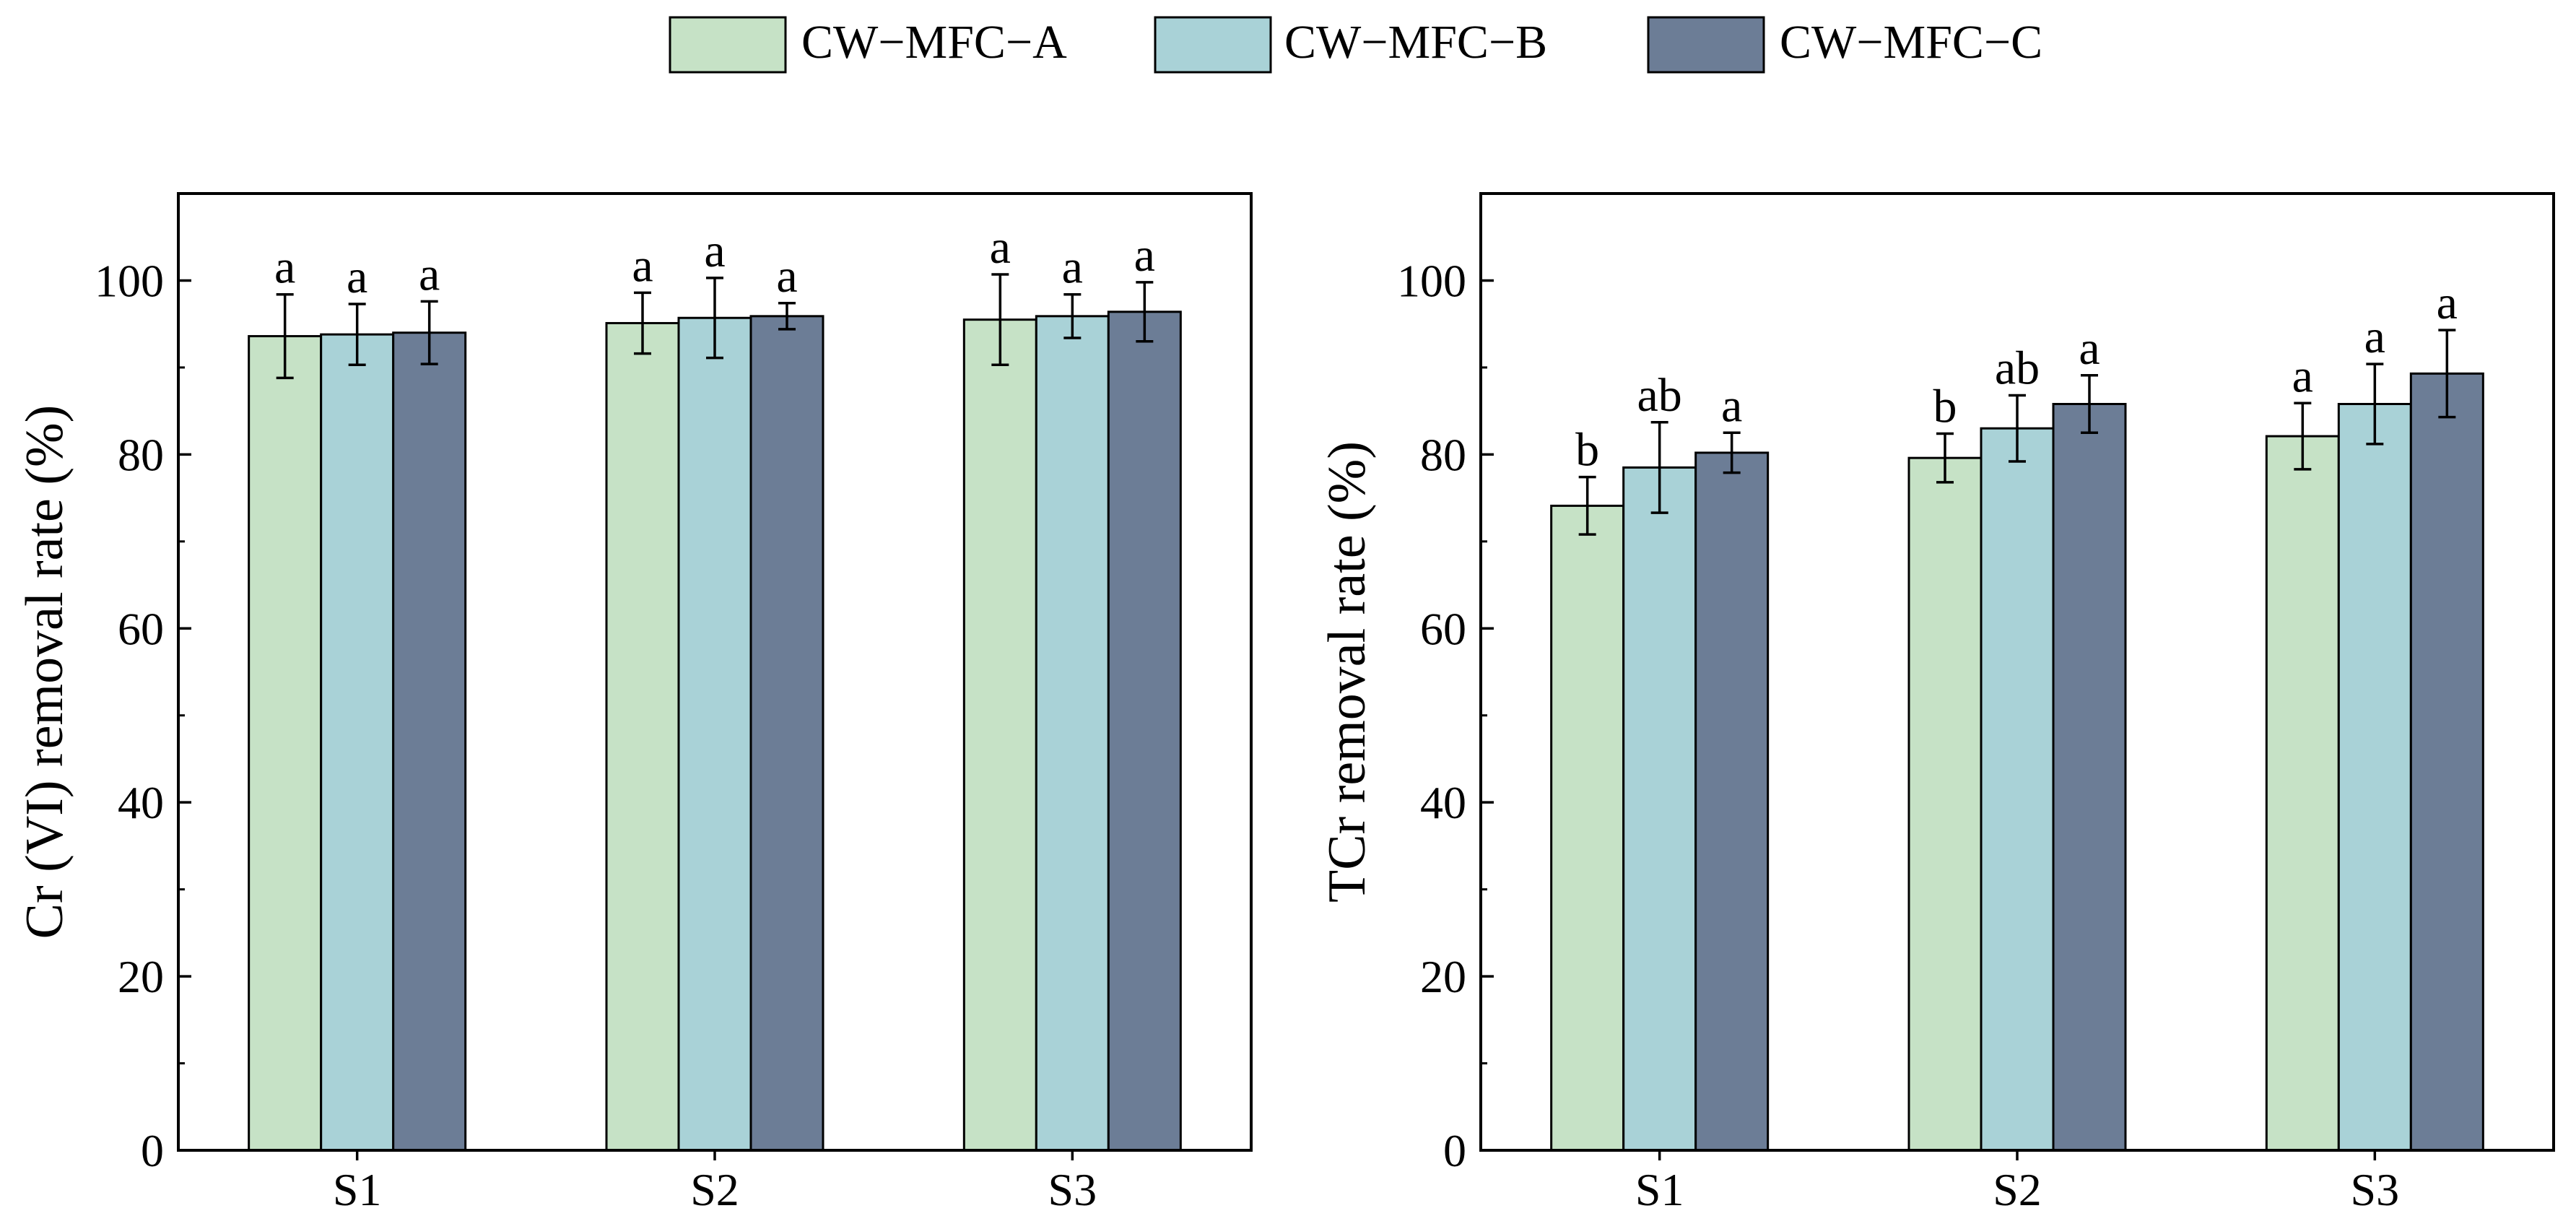  What do you see at coordinates (1415, 42) in the screenshot?
I see `legend-label-1: CW−MFC−B` at bounding box center [1415, 42].